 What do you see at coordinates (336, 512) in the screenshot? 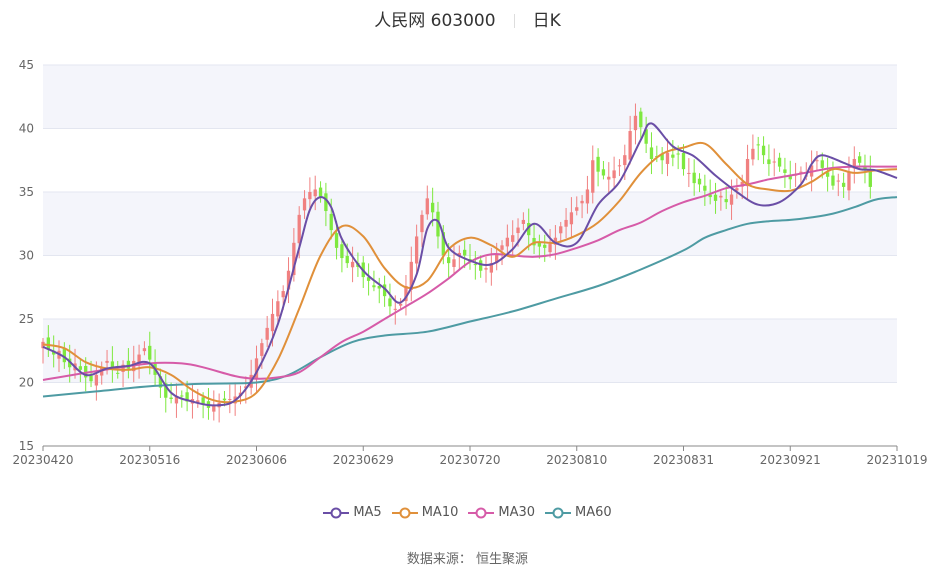
I see `legend-marker-icon` at bounding box center [336, 512].